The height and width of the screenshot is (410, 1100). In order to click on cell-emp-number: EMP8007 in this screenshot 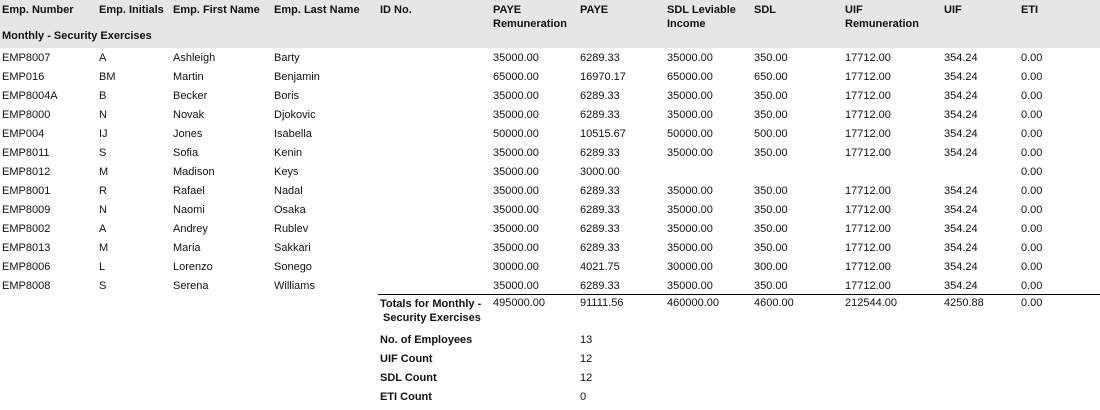, I will do `click(26, 58)`.